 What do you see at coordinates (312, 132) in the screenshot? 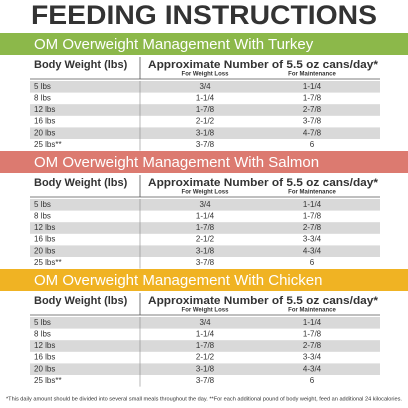
I see `maintenance-cell: 4-7/8` at bounding box center [312, 132].